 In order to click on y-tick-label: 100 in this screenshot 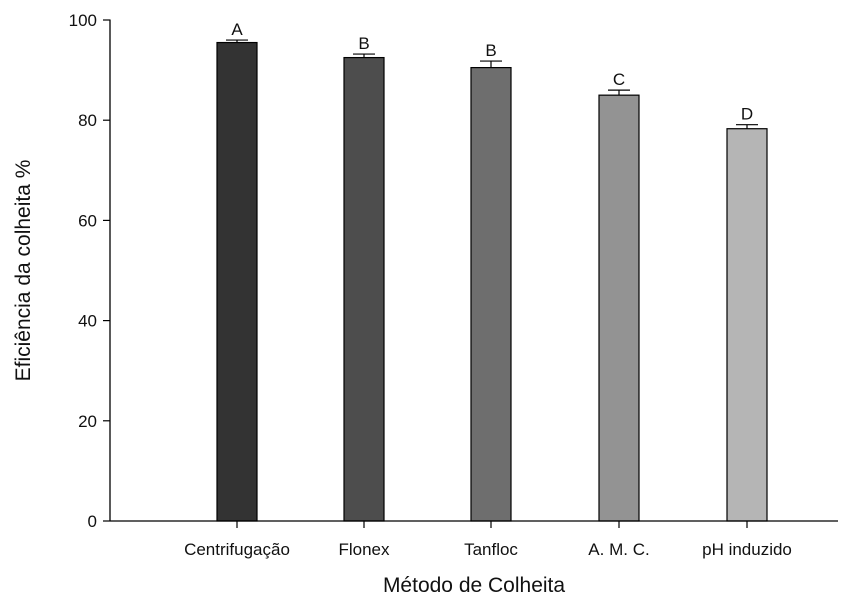, I will do `click(83, 20)`.